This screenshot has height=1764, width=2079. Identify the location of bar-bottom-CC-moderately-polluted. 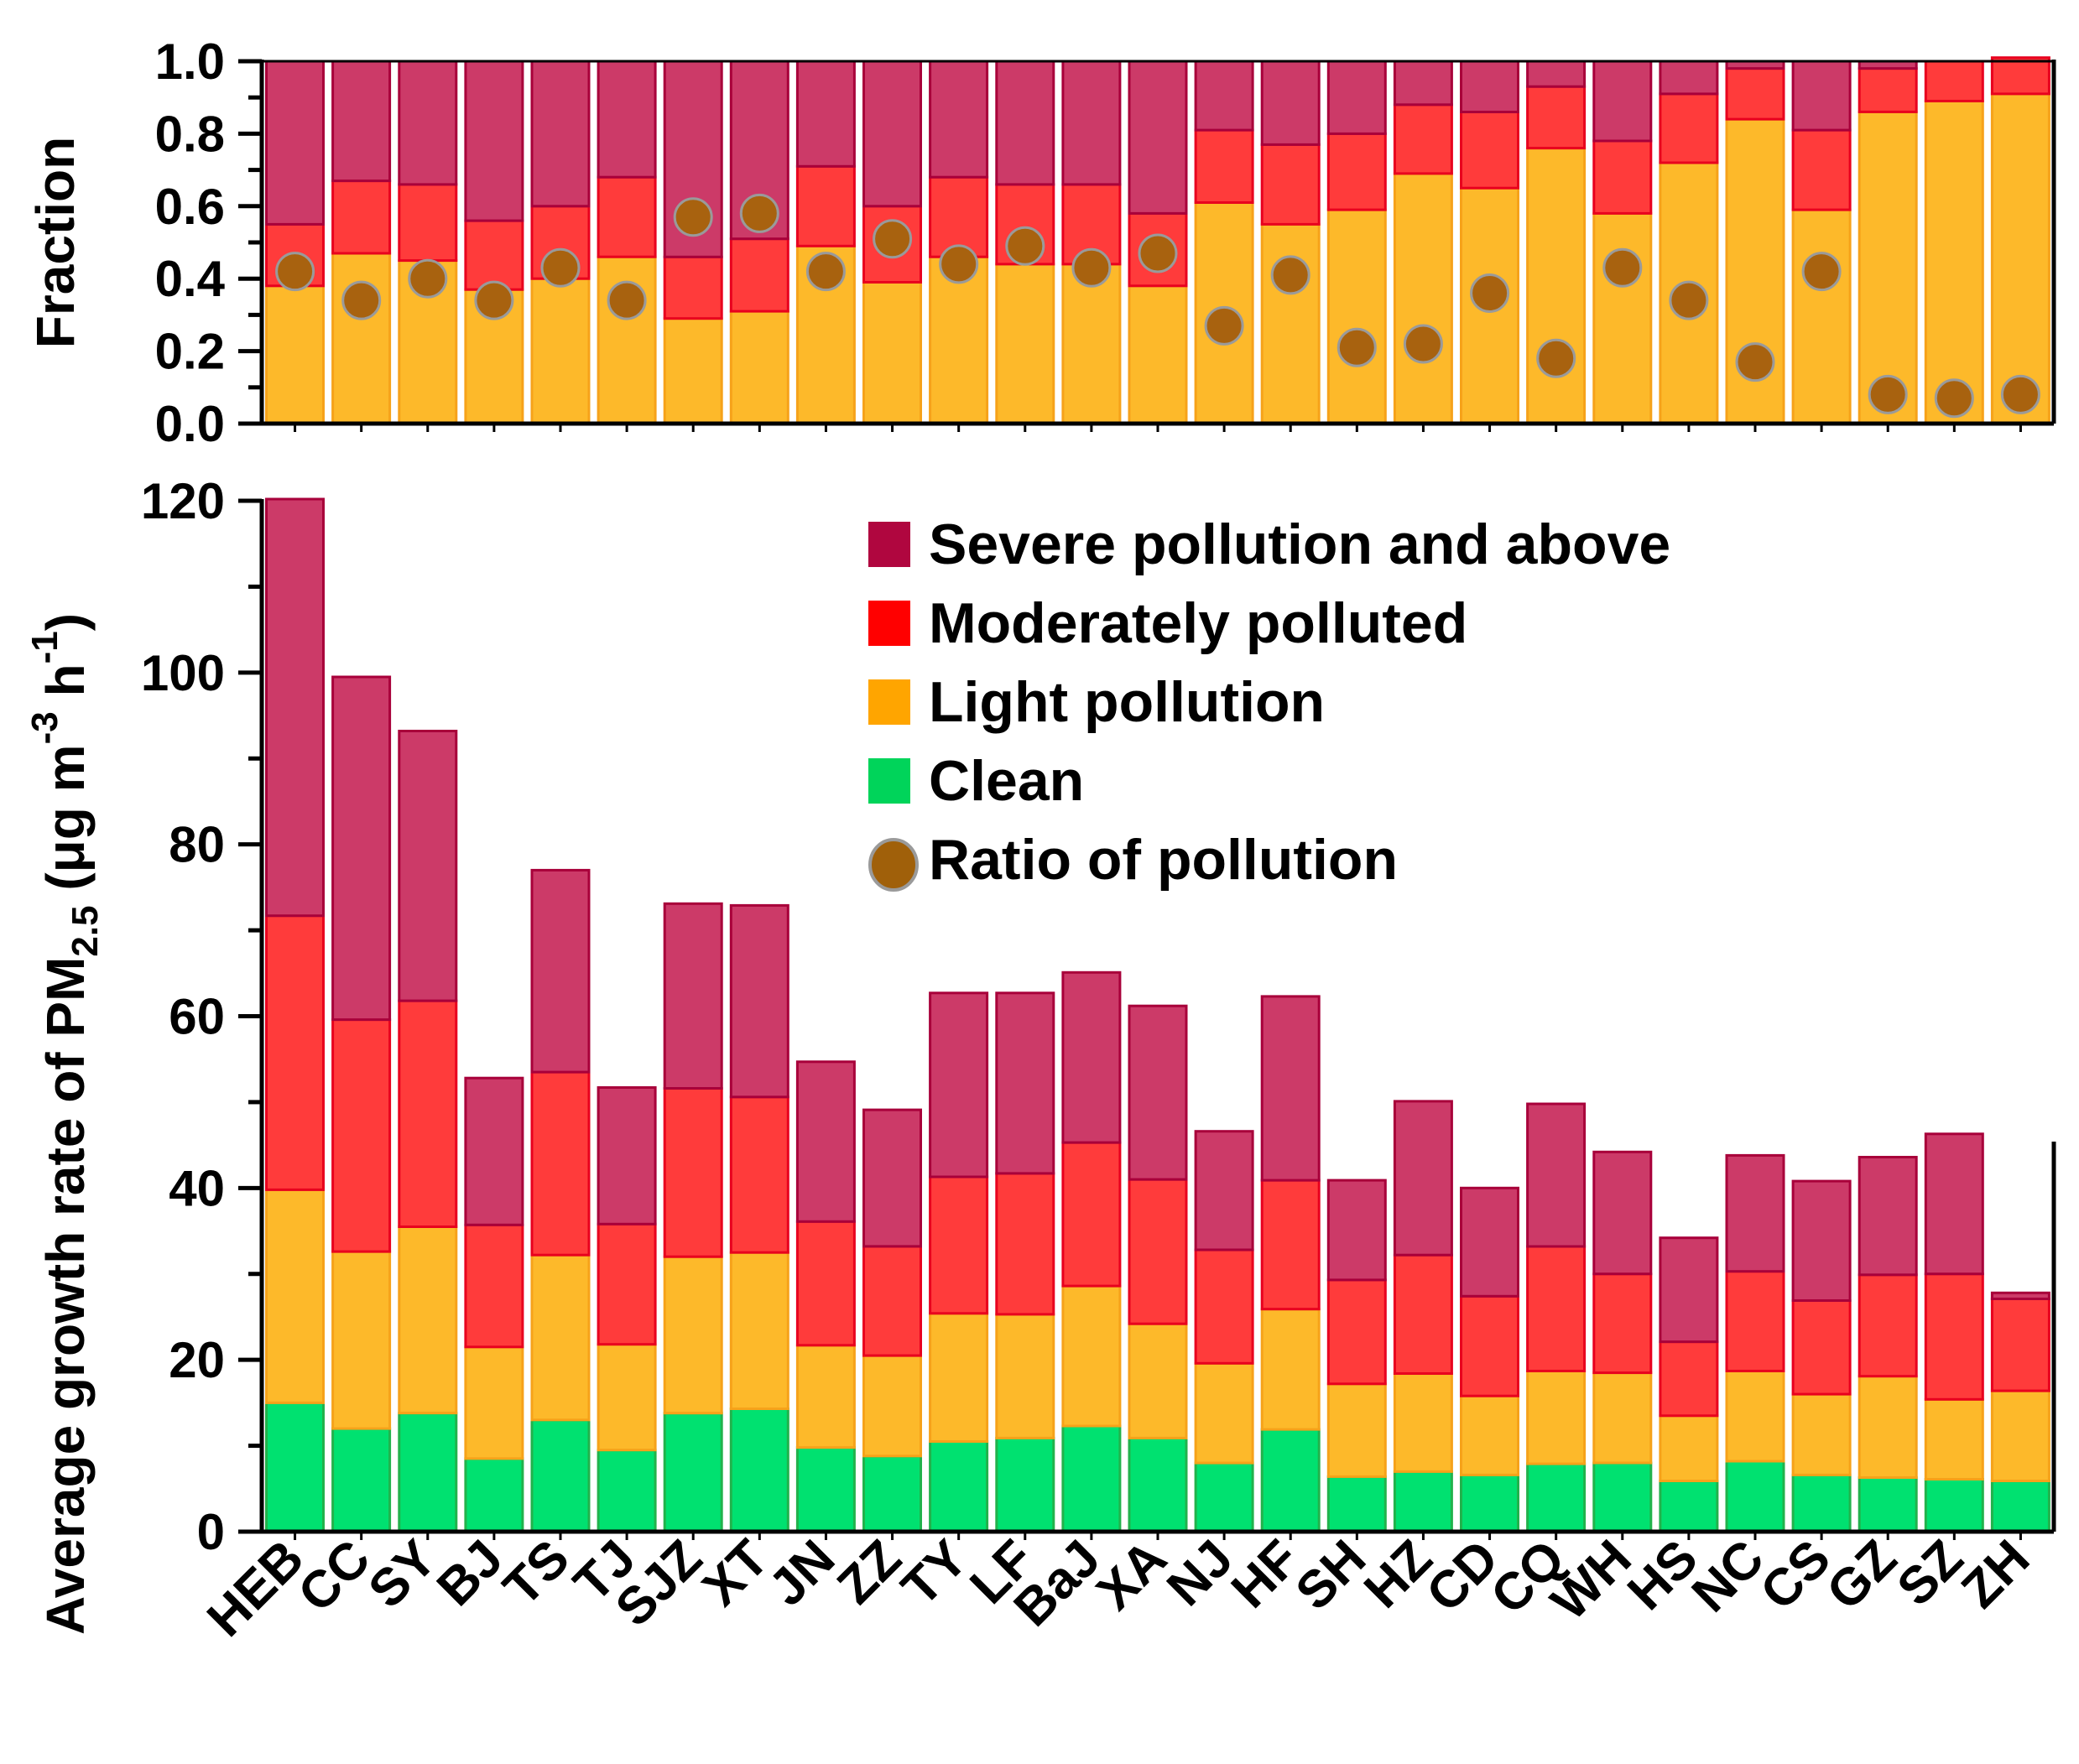
(361, 1135).